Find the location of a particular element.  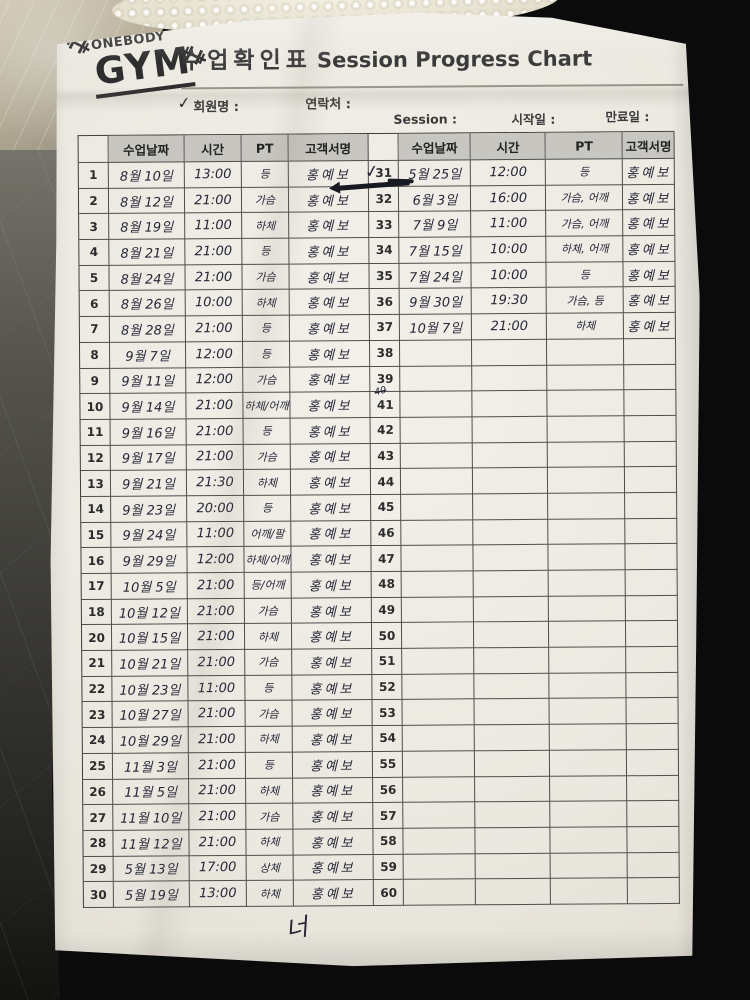

pt-cell: 하체, 어깨 is located at coordinates (585, 249).